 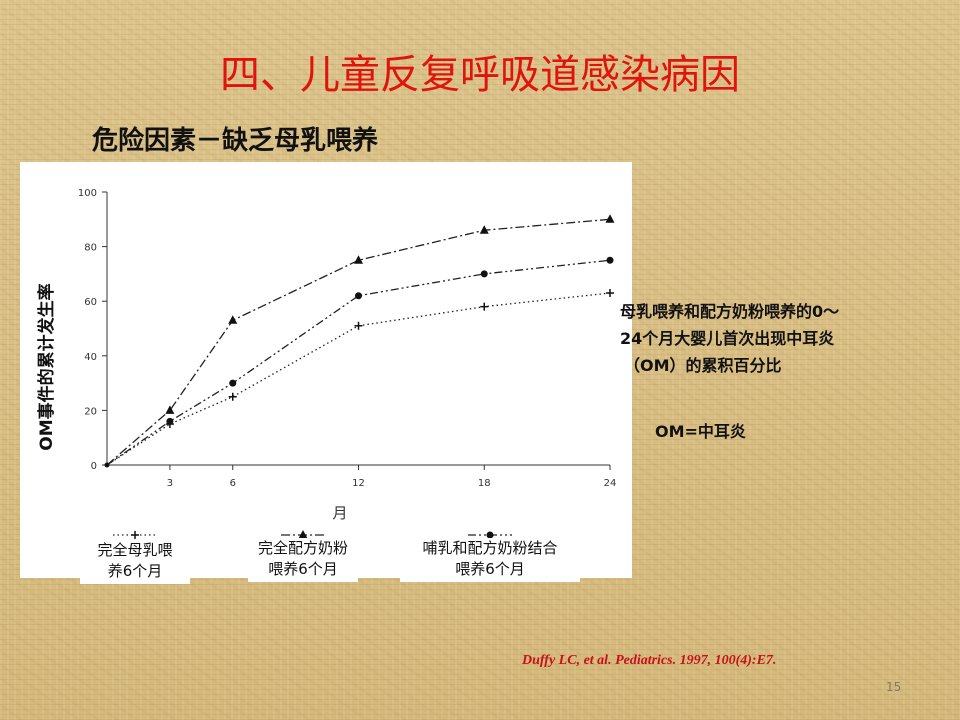 What do you see at coordinates (894, 687) in the screenshot?
I see `page-number: 15` at bounding box center [894, 687].